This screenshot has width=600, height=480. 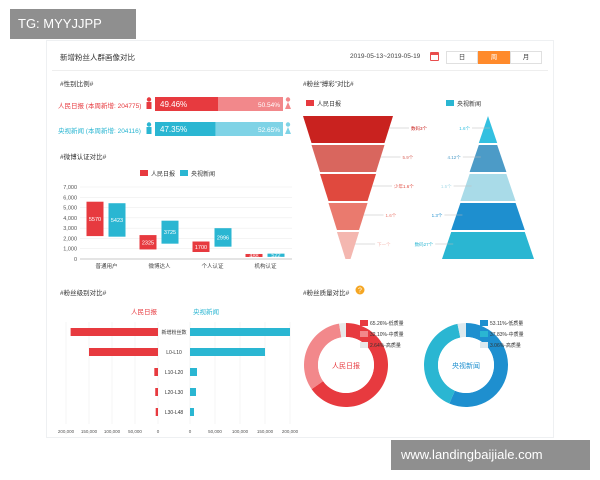 I want to click on y-tick-label: 1,000, so click(x=70, y=250).